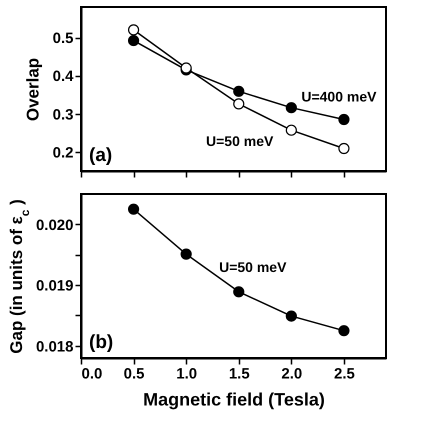  What do you see at coordinates (63, 77) in the screenshot?
I see `y-tick-label: 0.4` at bounding box center [63, 77].